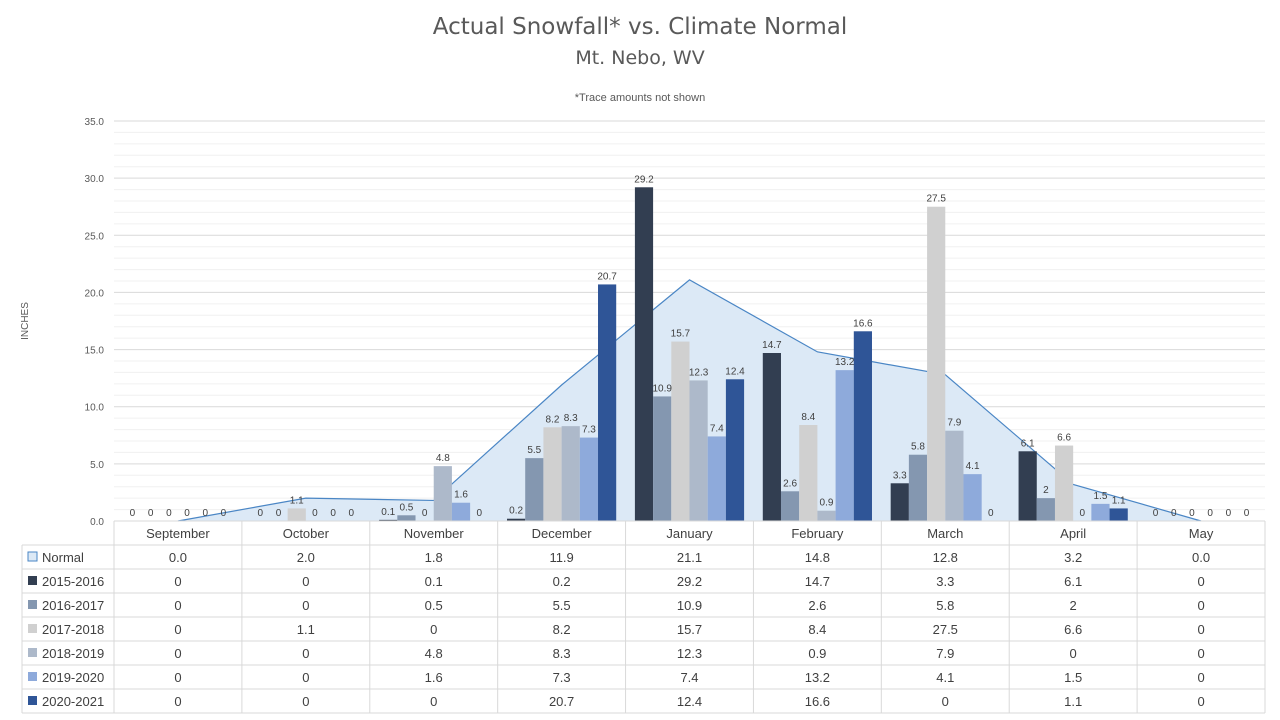 The image size is (1280, 720). What do you see at coordinates (1073, 605) in the screenshot?
I see `table-cell: 2` at bounding box center [1073, 605].